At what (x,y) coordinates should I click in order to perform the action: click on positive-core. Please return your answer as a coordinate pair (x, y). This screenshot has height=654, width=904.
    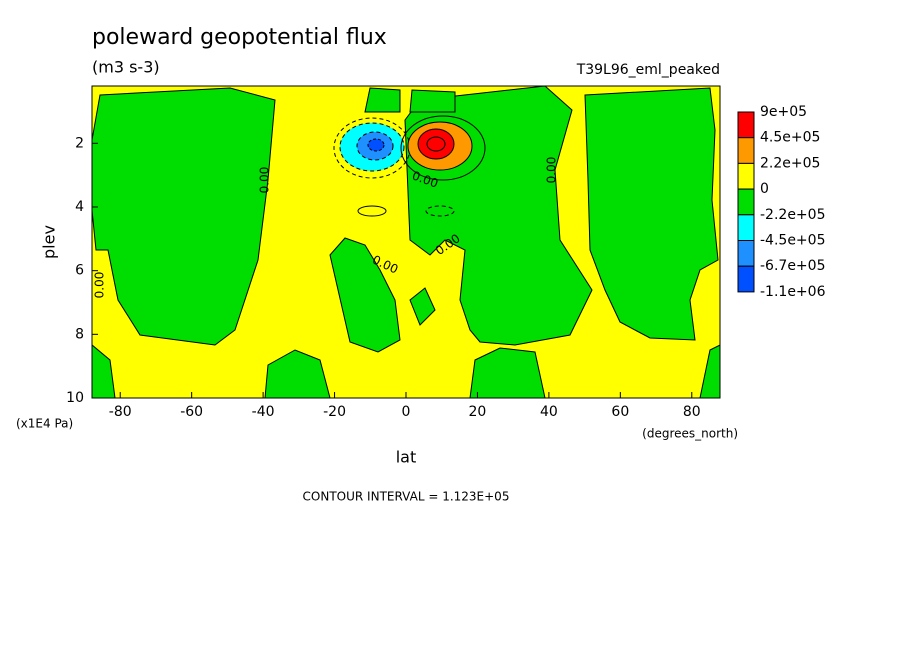
    Looking at the image, I should click on (443, 148).